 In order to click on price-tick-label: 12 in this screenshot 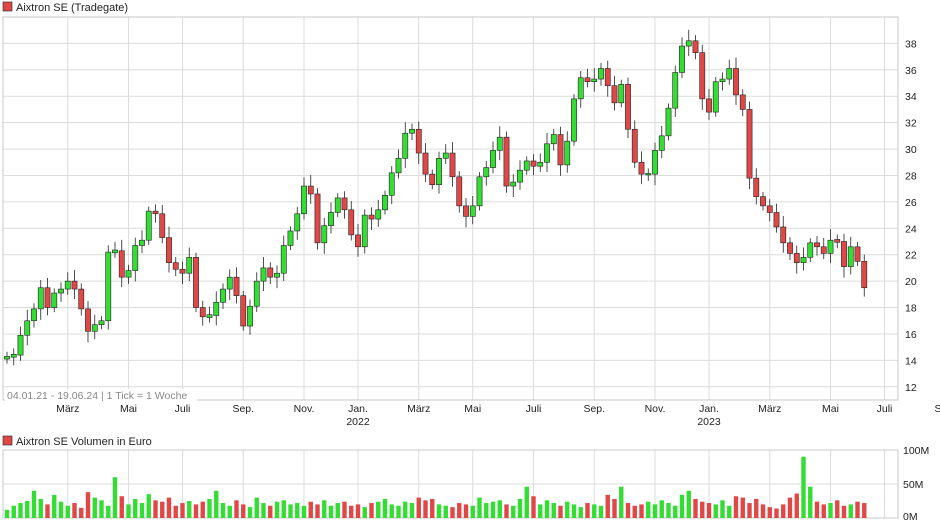, I will do `click(911, 388)`.